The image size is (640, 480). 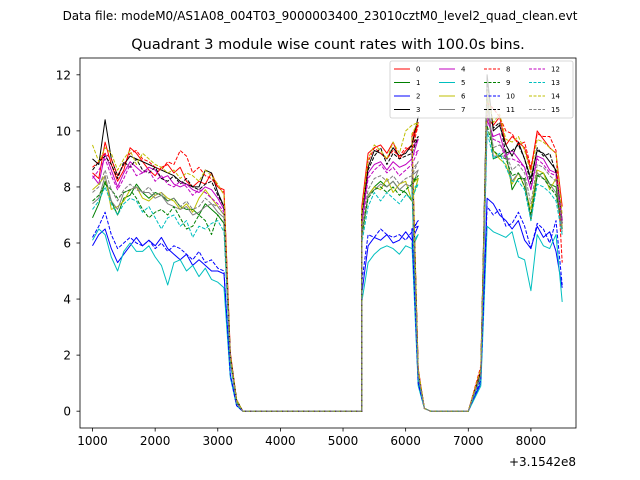 What do you see at coordinates (63, 75) in the screenshot?
I see `y-tick-label: 12` at bounding box center [63, 75].